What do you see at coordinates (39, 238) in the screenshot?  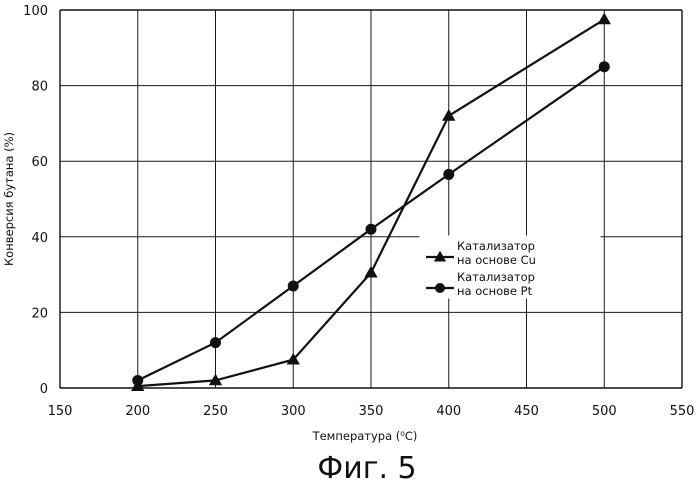 I see `y-tick-label-2: 40` at bounding box center [39, 238].